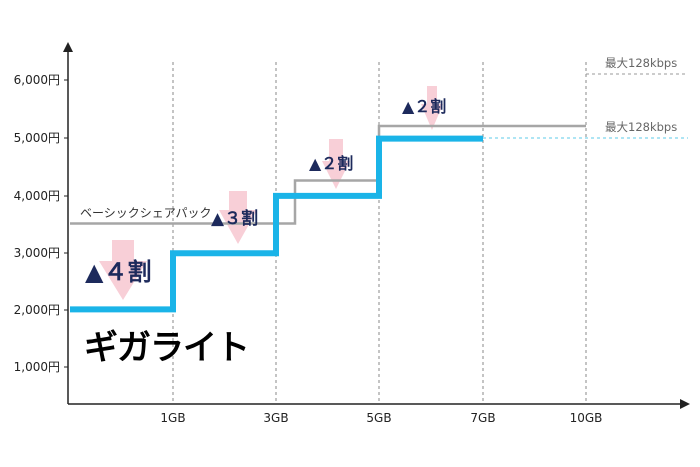  I want to click on gray-cap-label: 最大128kbps, so click(641, 63).